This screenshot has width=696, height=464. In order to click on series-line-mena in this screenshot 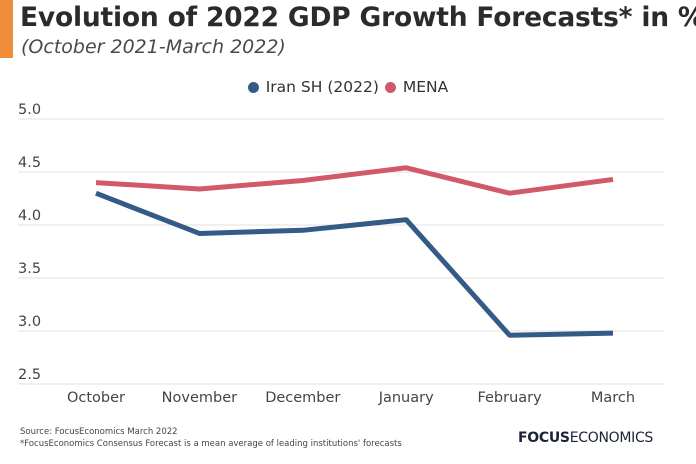, I will do `click(354, 180)`.